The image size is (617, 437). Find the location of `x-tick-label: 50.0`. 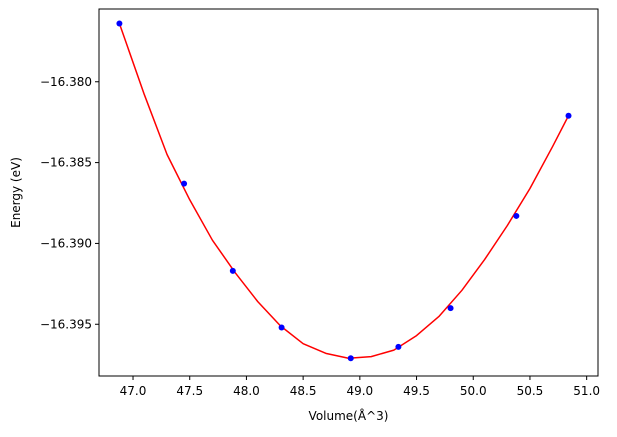

x-tick-label: 50.0 is located at coordinates (473, 391).